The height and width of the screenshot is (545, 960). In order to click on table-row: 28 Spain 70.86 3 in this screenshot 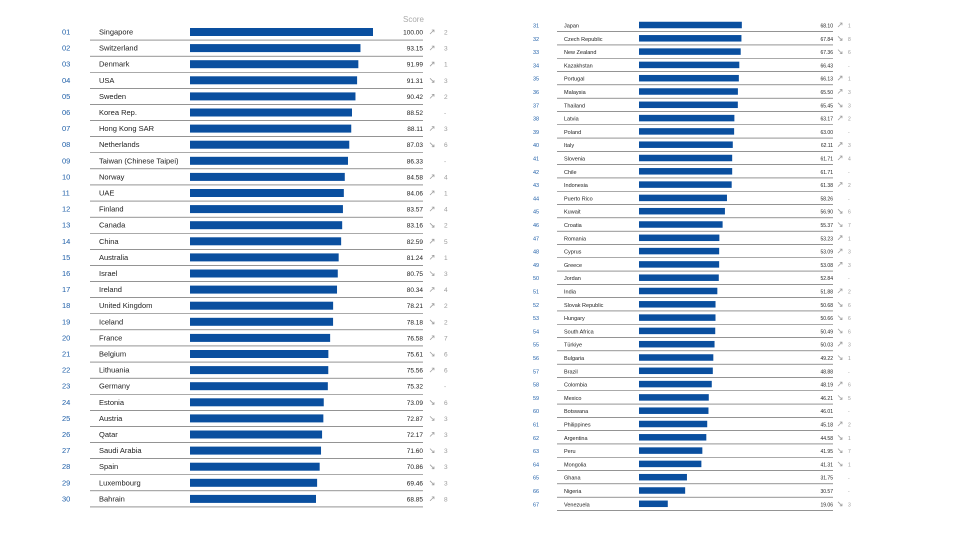, I will do `click(255, 469)`.